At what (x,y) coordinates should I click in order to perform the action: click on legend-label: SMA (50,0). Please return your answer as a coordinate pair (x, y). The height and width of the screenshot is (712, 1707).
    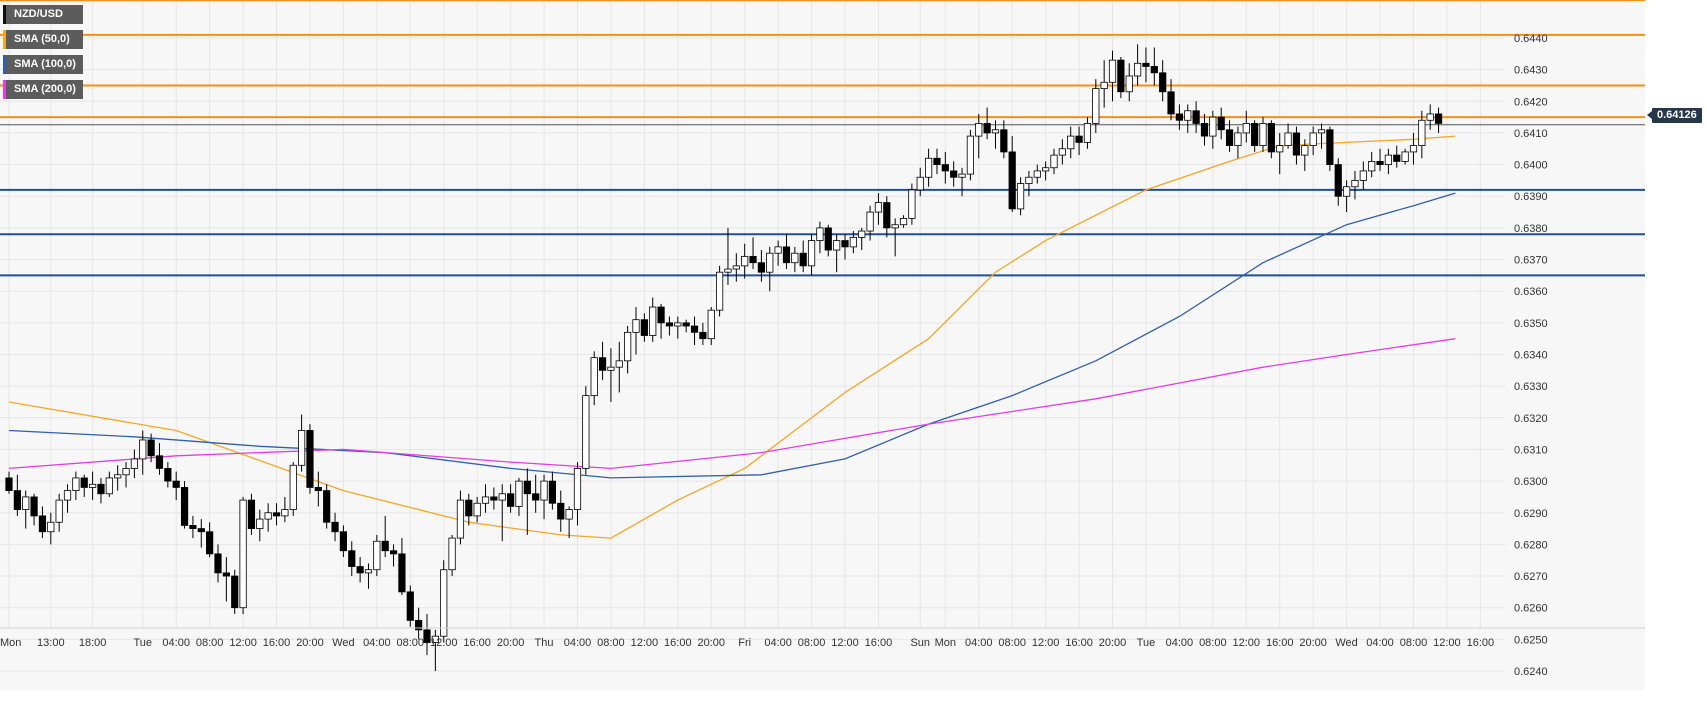
    Looking at the image, I should click on (42, 39).